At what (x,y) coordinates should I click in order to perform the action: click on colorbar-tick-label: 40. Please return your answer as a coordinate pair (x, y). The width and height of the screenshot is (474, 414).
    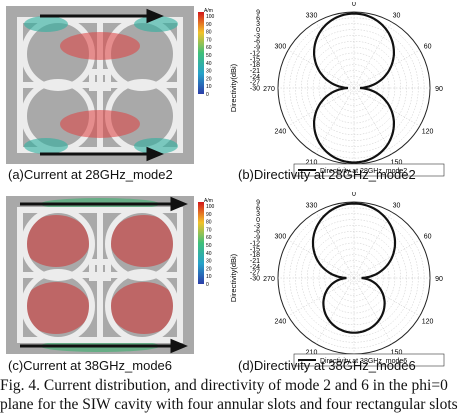
    Looking at the image, I should click on (209, 254).